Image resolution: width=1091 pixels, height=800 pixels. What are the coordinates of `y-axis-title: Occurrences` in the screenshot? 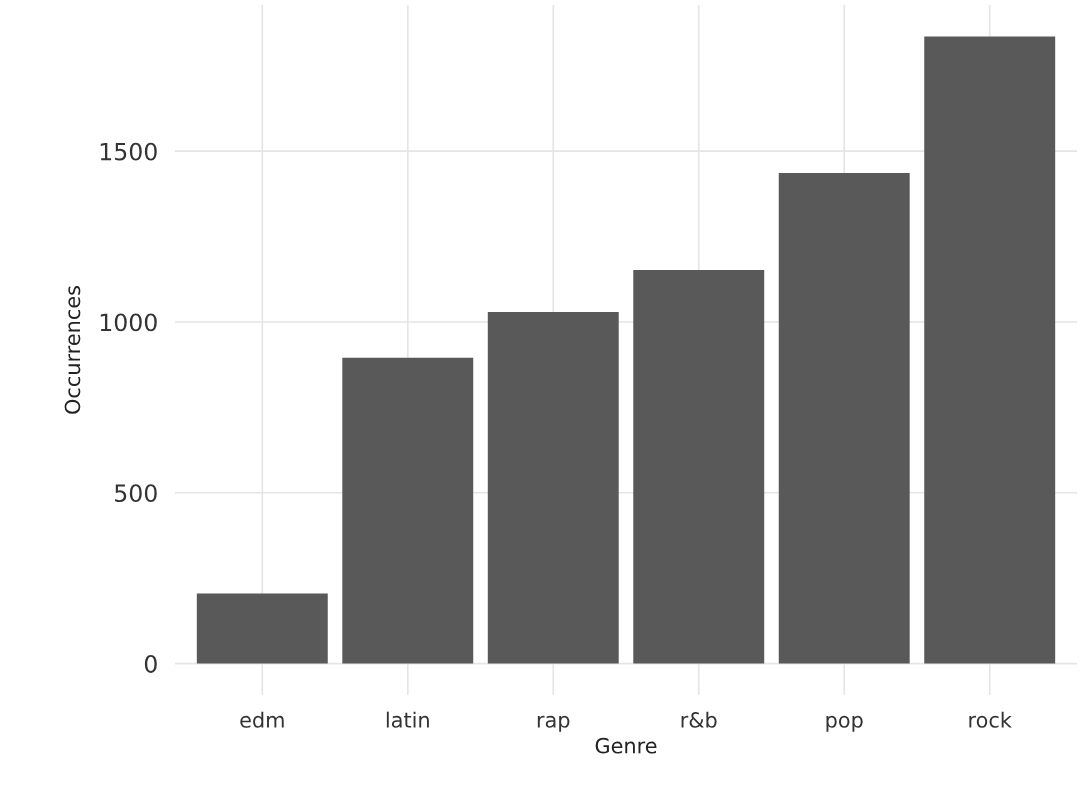 It's located at (72, 350).